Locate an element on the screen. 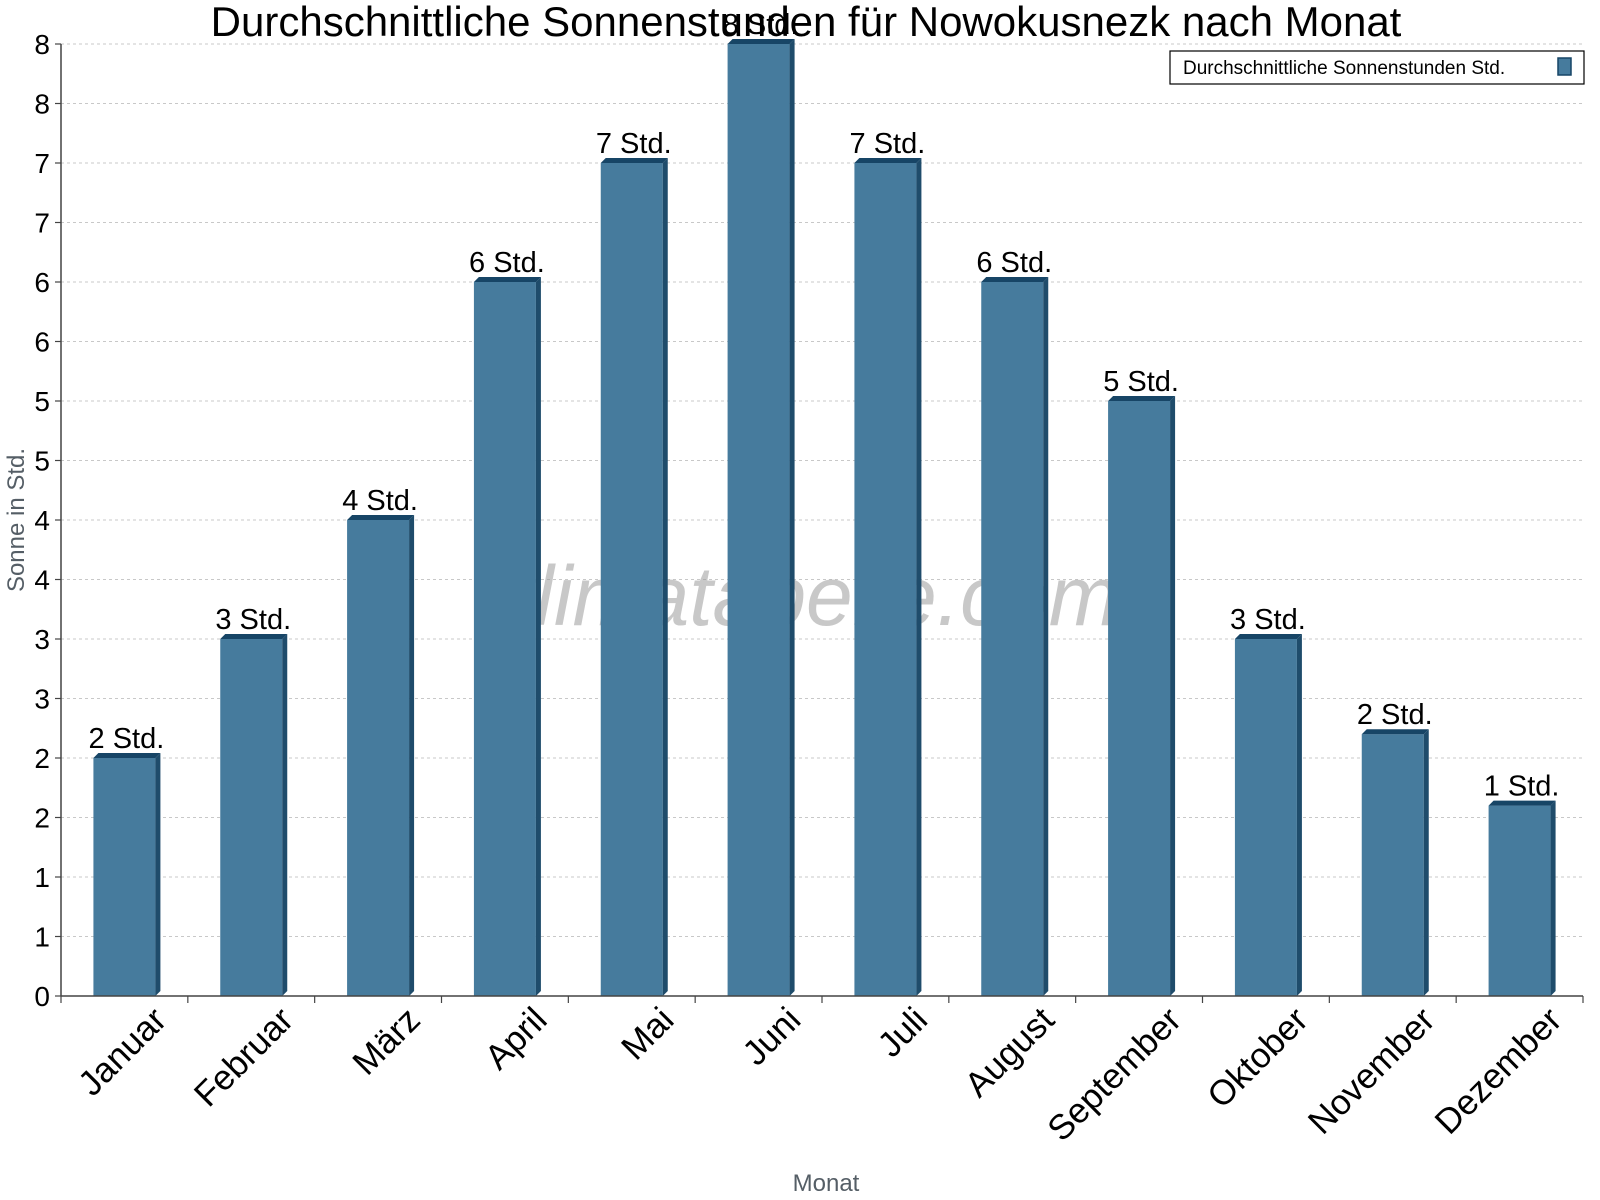 The image size is (1600, 1200). x-tick-label: Juni is located at coordinates (771, 1036).